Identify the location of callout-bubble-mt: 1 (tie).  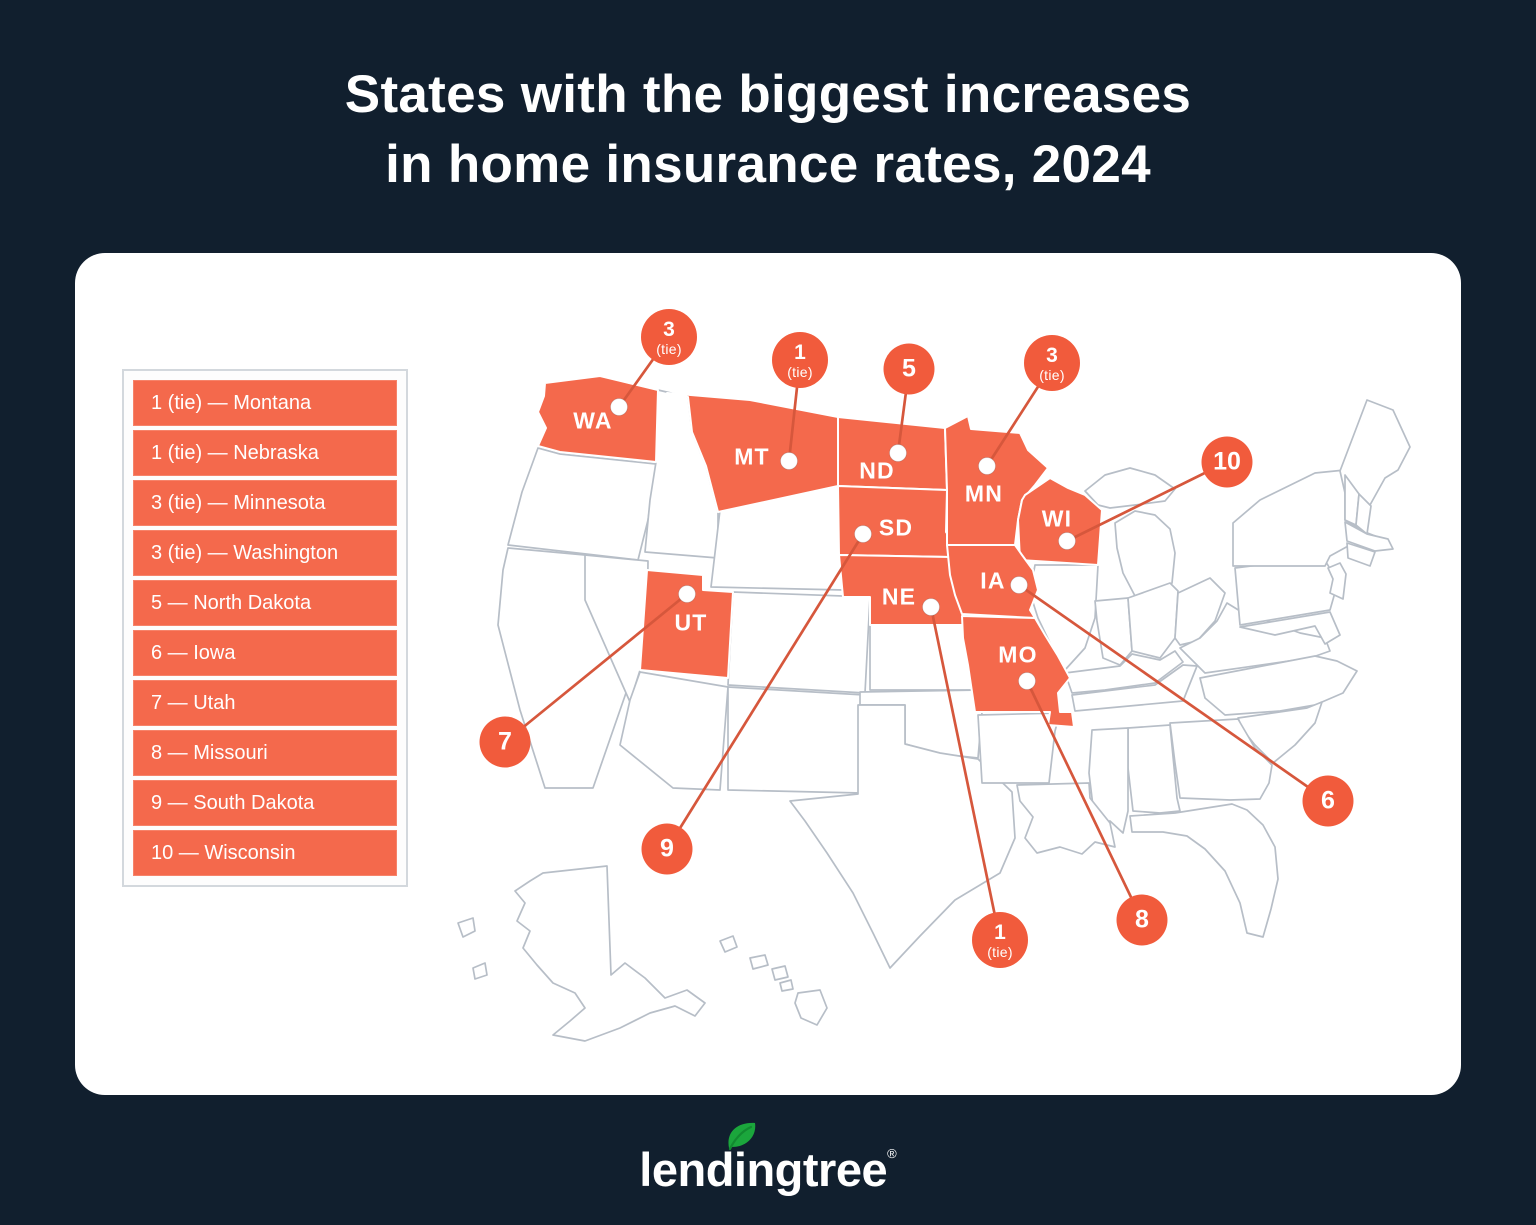
(800, 360).